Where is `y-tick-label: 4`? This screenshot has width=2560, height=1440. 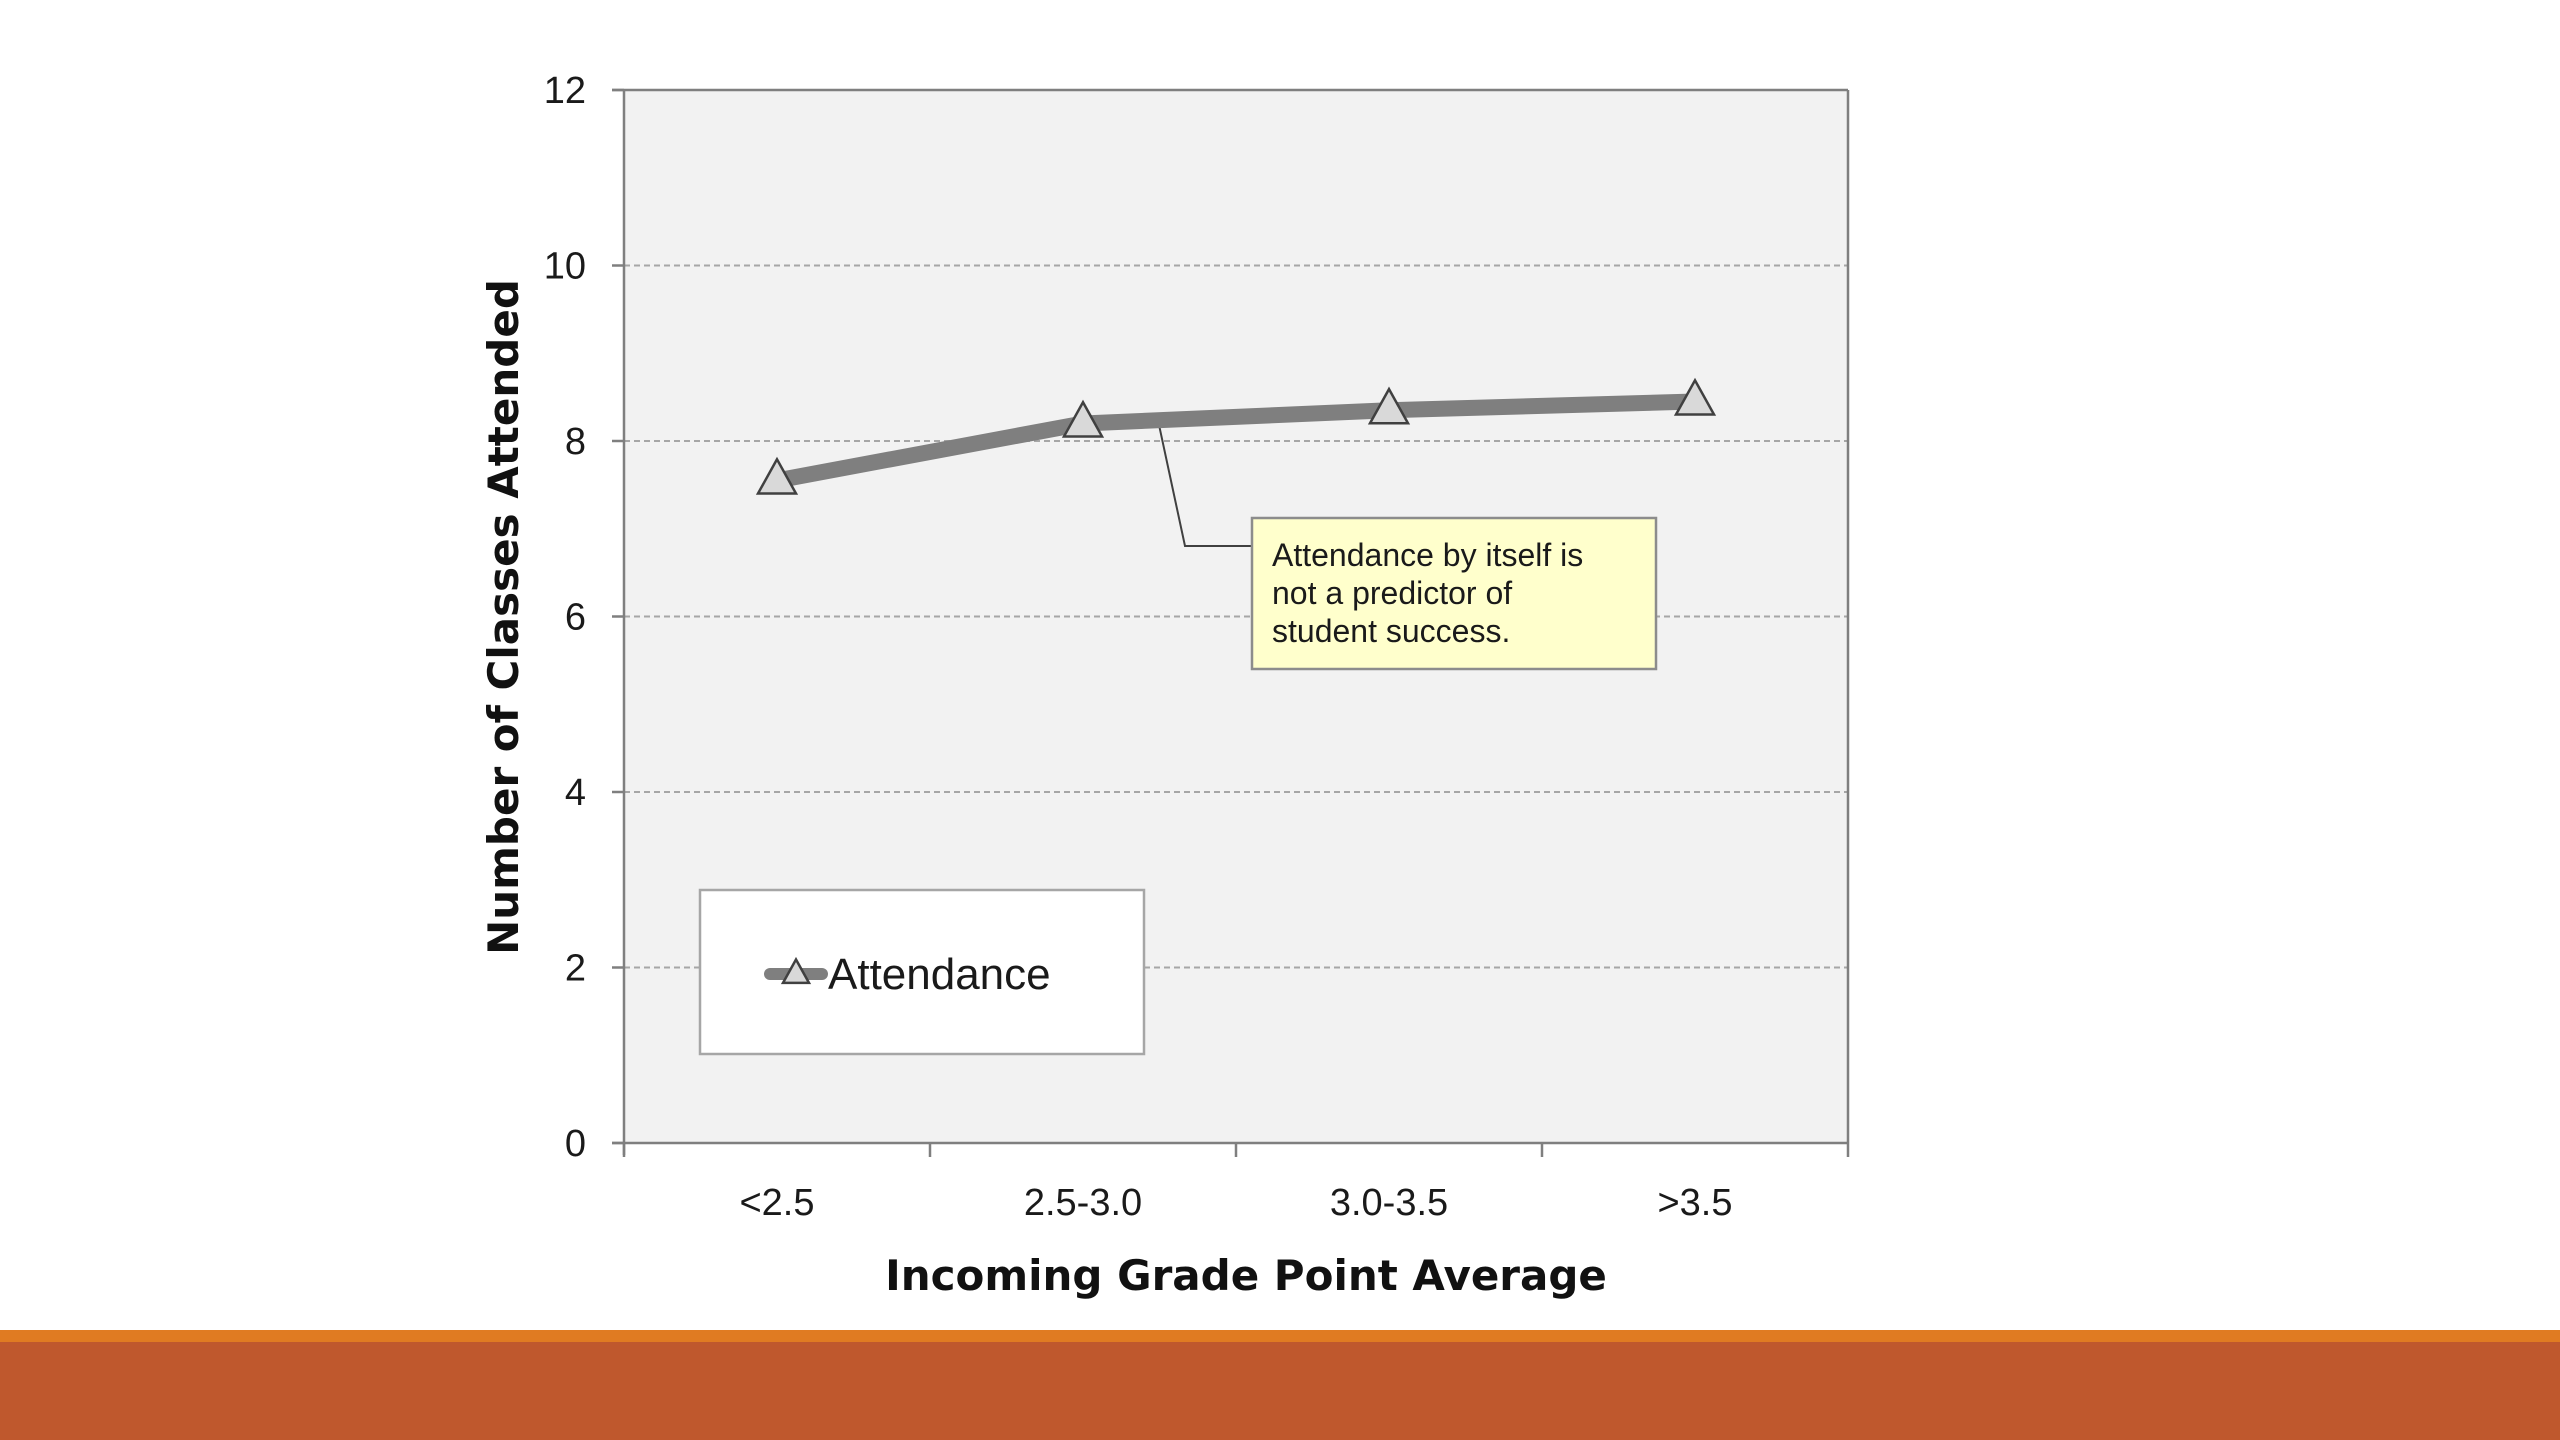 y-tick-label: 4 is located at coordinates (575, 793).